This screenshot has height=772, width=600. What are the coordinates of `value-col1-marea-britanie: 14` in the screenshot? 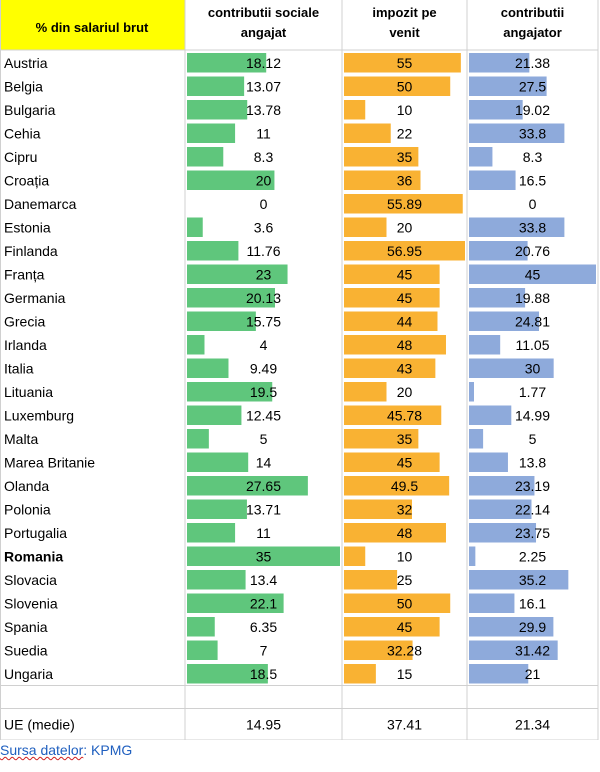 It's located at (264, 462).